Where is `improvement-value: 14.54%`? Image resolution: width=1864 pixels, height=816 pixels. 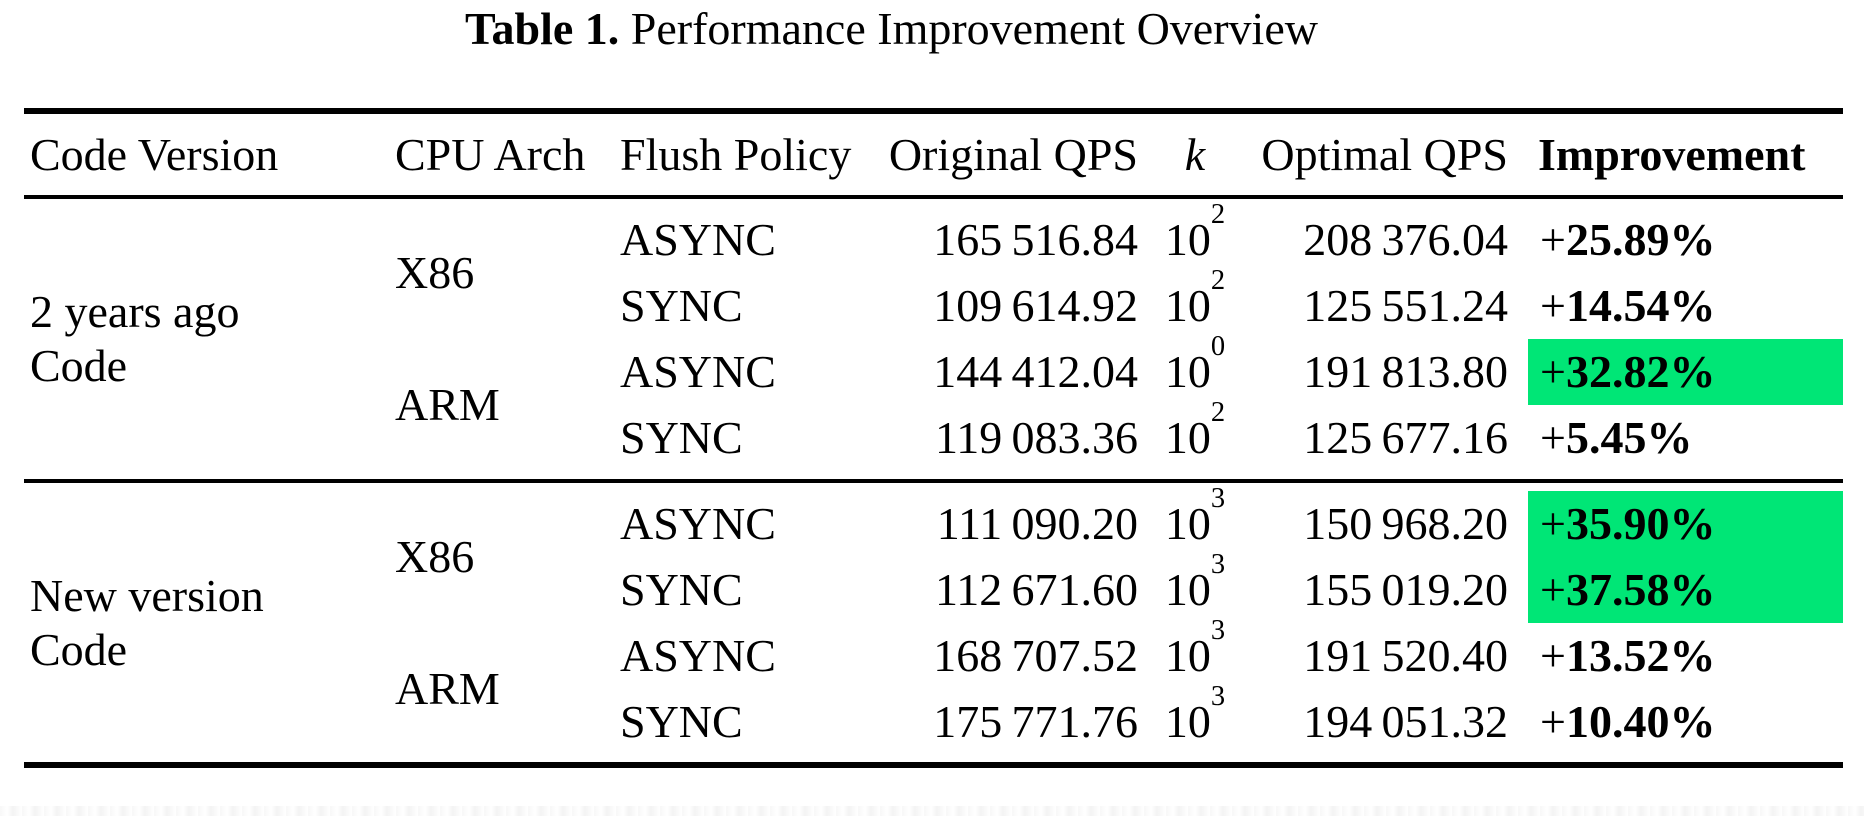 improvement-value: 14.54% is located at coordinates (1640, 305).